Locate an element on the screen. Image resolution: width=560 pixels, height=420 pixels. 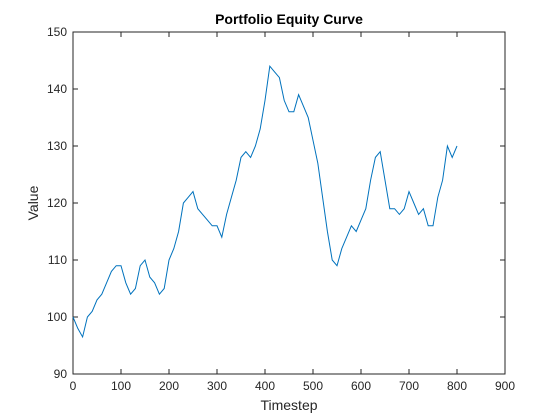
y-tick-label: 130 is located at coordinates (57, 146).